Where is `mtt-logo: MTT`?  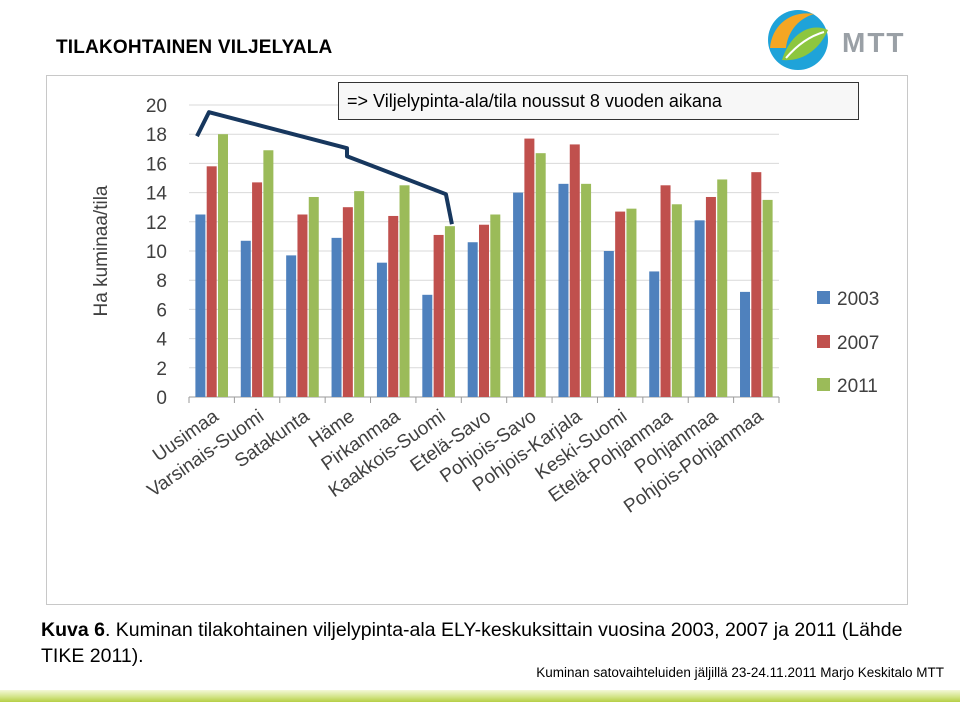
mtt-logo: MTT is located at coordinates (837, 40).